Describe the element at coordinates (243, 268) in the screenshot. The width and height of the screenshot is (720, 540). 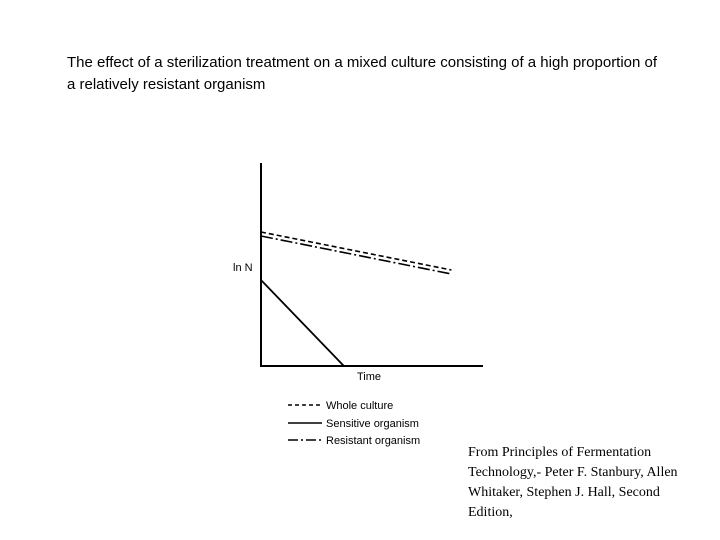
I see `y-axis-label: ln N` at that location.